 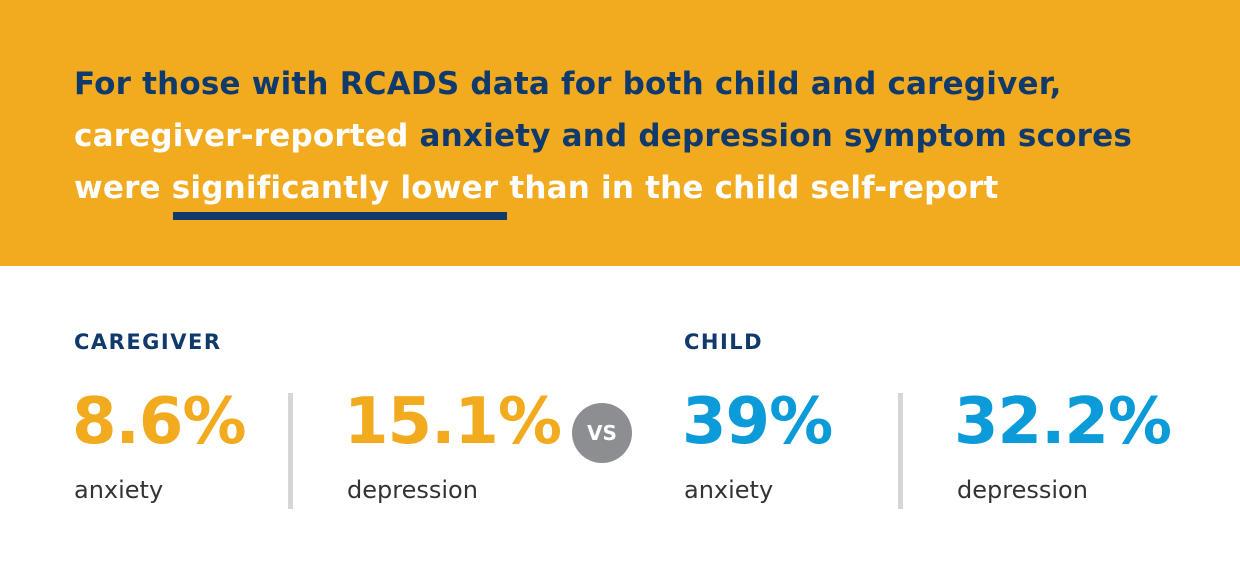 What do you see at coordinates (770, 136) in the screenshot?
I see `headline-symptom-scores: anxiety and depression symptom scores` at bounding box center [770, 136].